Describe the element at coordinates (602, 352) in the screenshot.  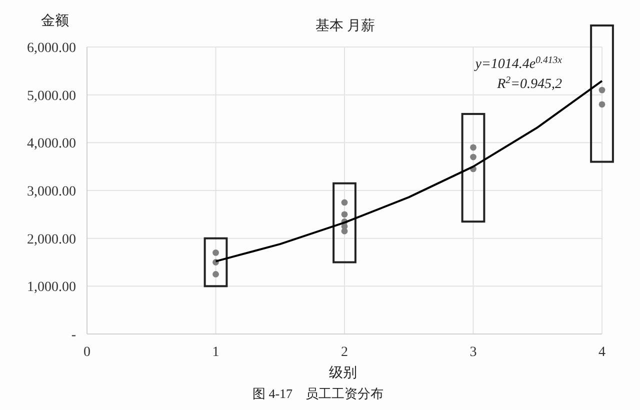
I see `x-tick-label: 4` at that location.